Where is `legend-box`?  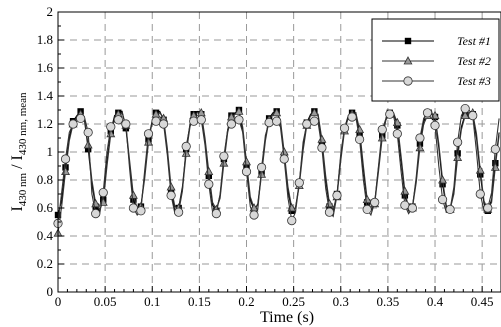 legend-box is located at coordinates (435, 60).